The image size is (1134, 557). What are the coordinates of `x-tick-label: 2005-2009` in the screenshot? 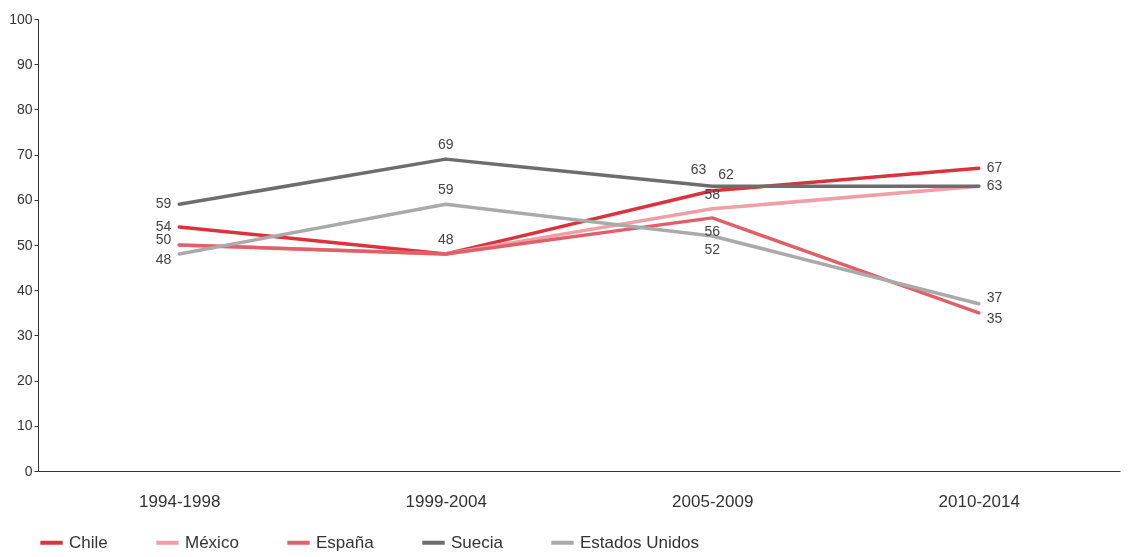 It's located at (713, 501).